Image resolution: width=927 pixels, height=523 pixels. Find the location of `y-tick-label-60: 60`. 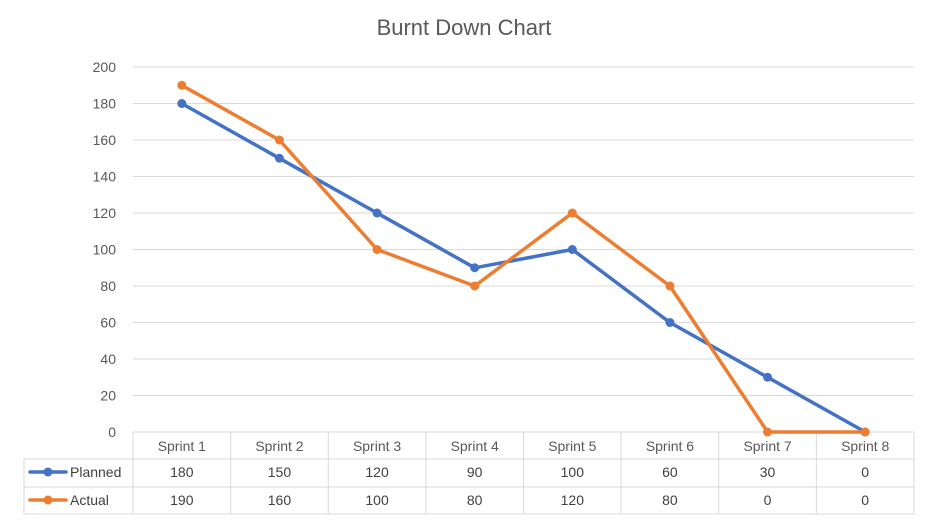

y-tick-label-60: 60 is located at coordinates (108, 323).